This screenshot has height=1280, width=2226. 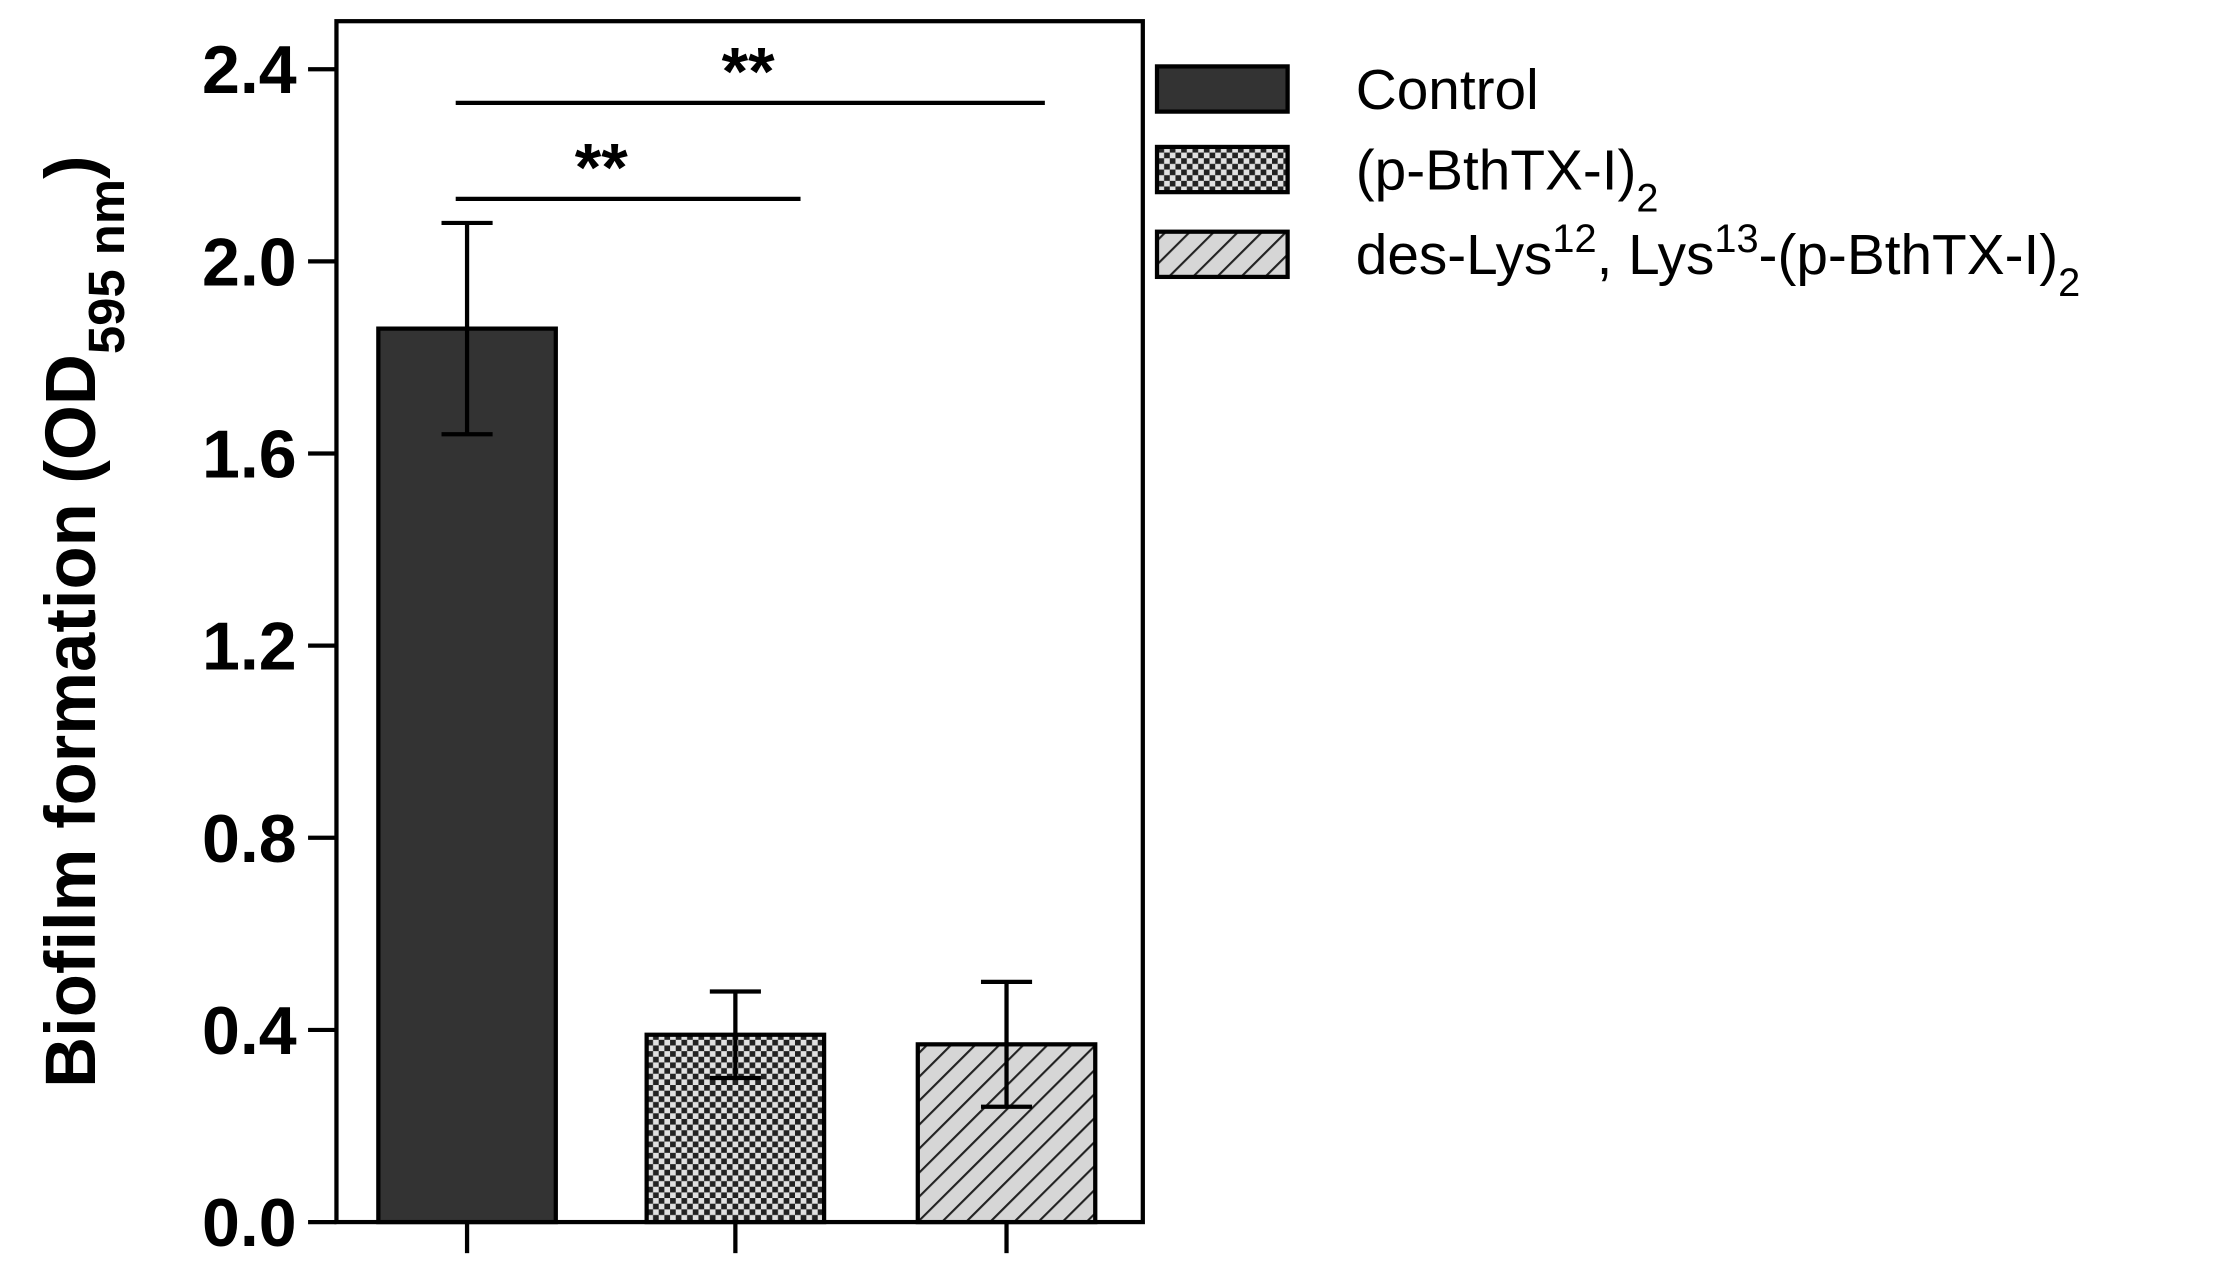 What do you see at coordinates (71, 721) in the screenshot?
I see `text-part: Biofilm formation (OD` at bounding box center [71, 721].